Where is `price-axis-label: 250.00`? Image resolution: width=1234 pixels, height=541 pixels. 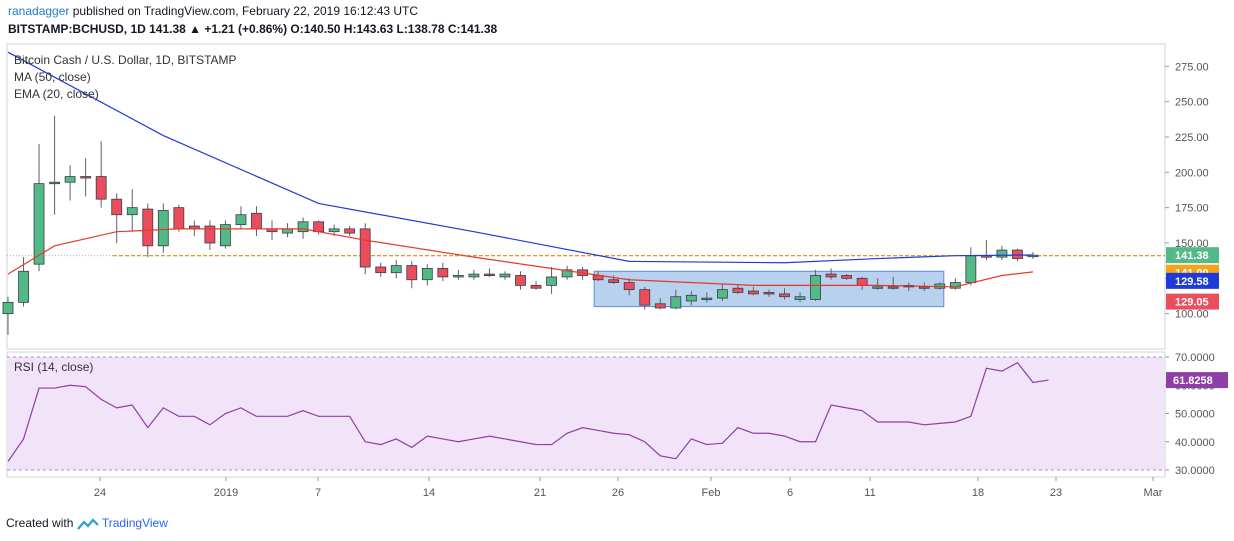 price-axis-label: 250.00 is located at coordinates (1192, 103).